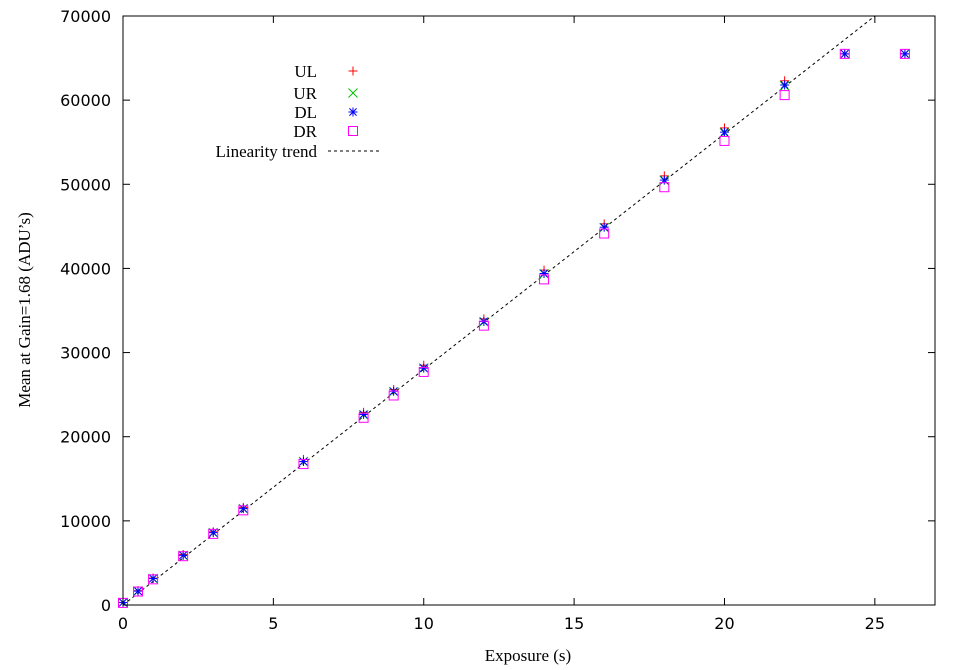 The height and width of the screenshot is (670, 960). Describe the element at coordinates (85, 268) in the screenshot. I see `y-tick-label: 40000` at that location.